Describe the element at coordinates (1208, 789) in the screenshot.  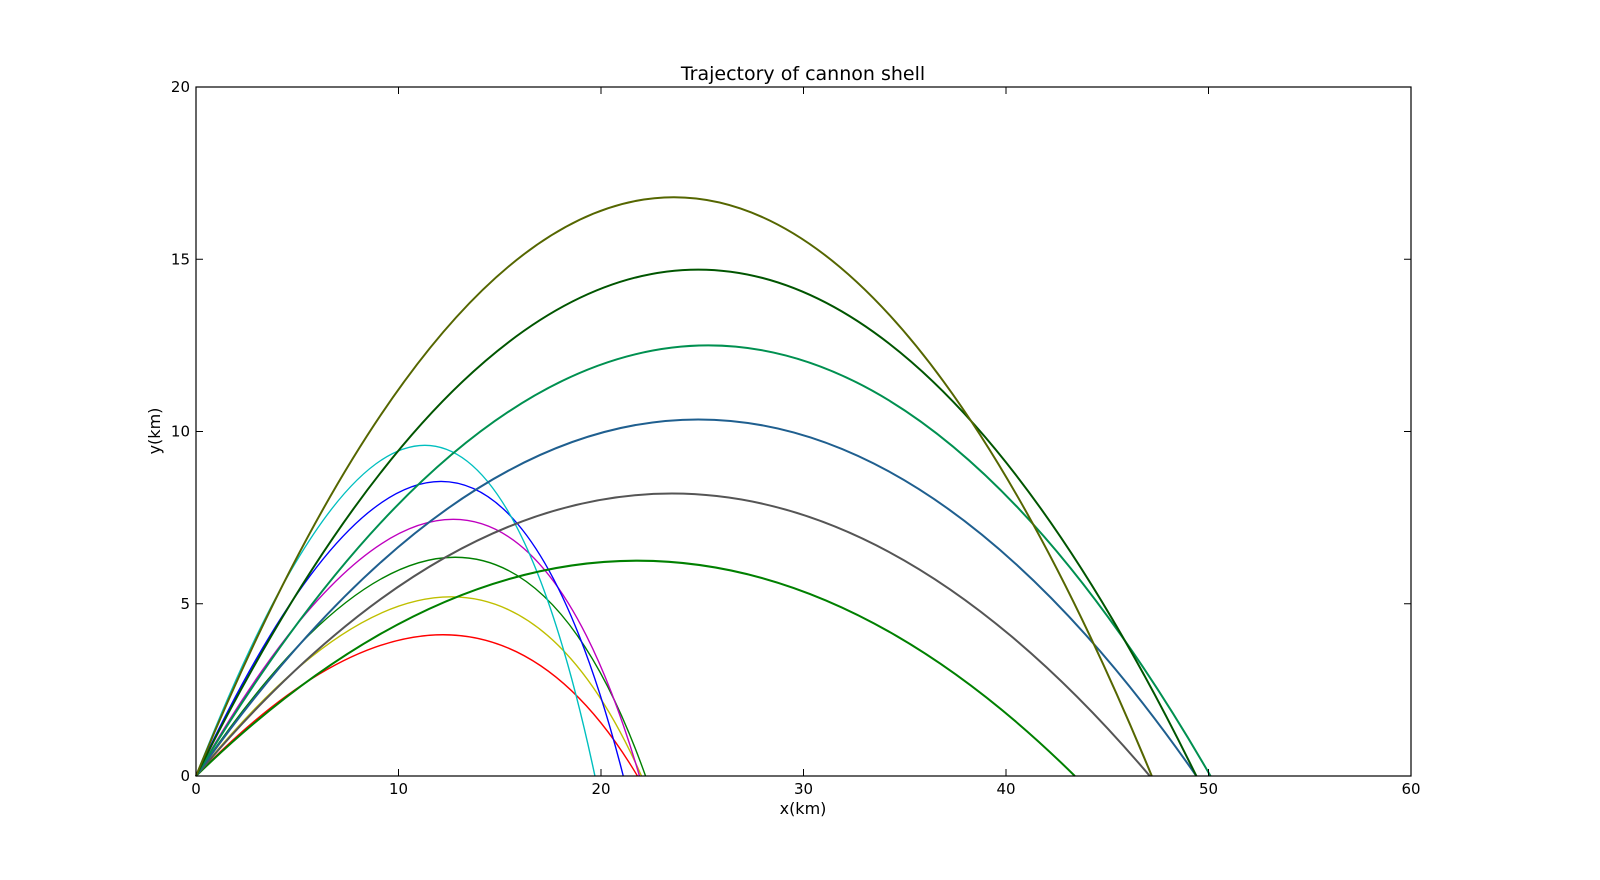
I see `x-tick-label-50: 50` at that location.